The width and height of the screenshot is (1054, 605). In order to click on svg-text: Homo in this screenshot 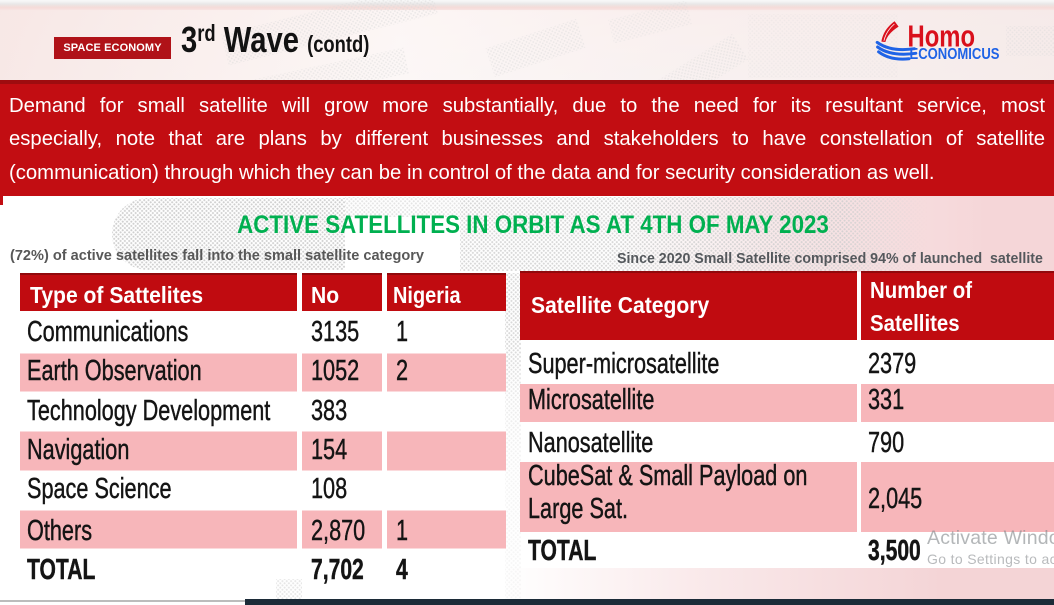, I will do `click(942, 36)`.